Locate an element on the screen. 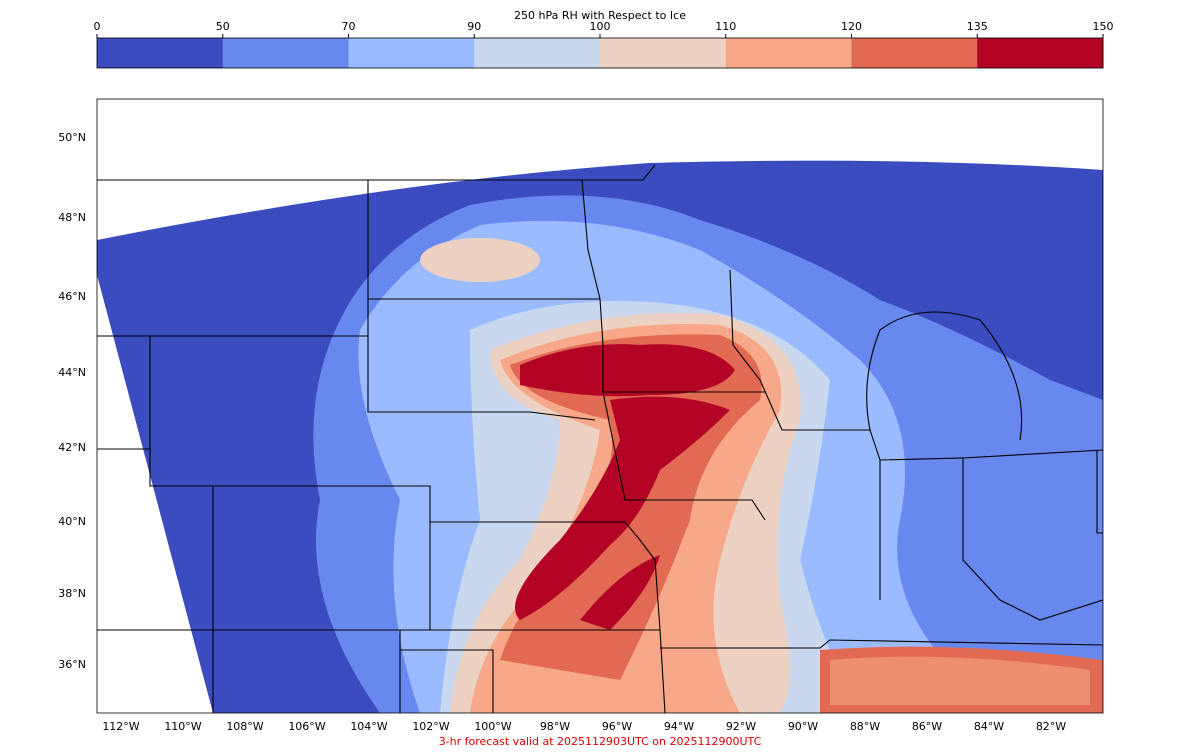  colorbar: 0 50 70 90 100 110 120 135 150 is located at coordinates (604, 44).